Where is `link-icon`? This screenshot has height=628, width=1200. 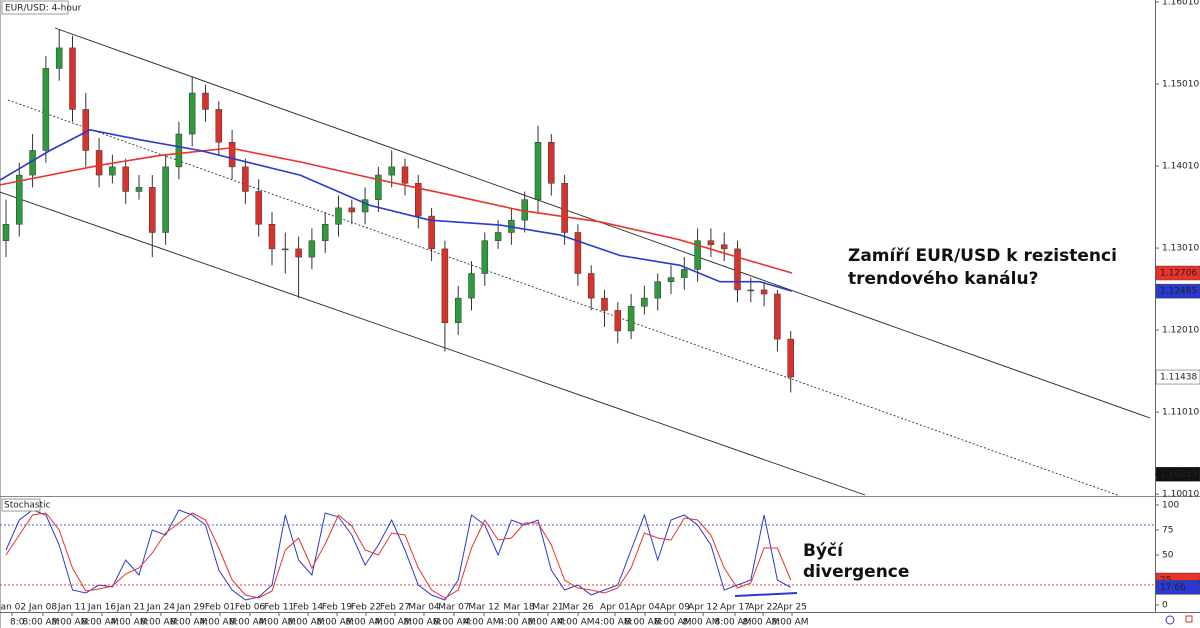
link-icon is located at coordinates (1170, 620).